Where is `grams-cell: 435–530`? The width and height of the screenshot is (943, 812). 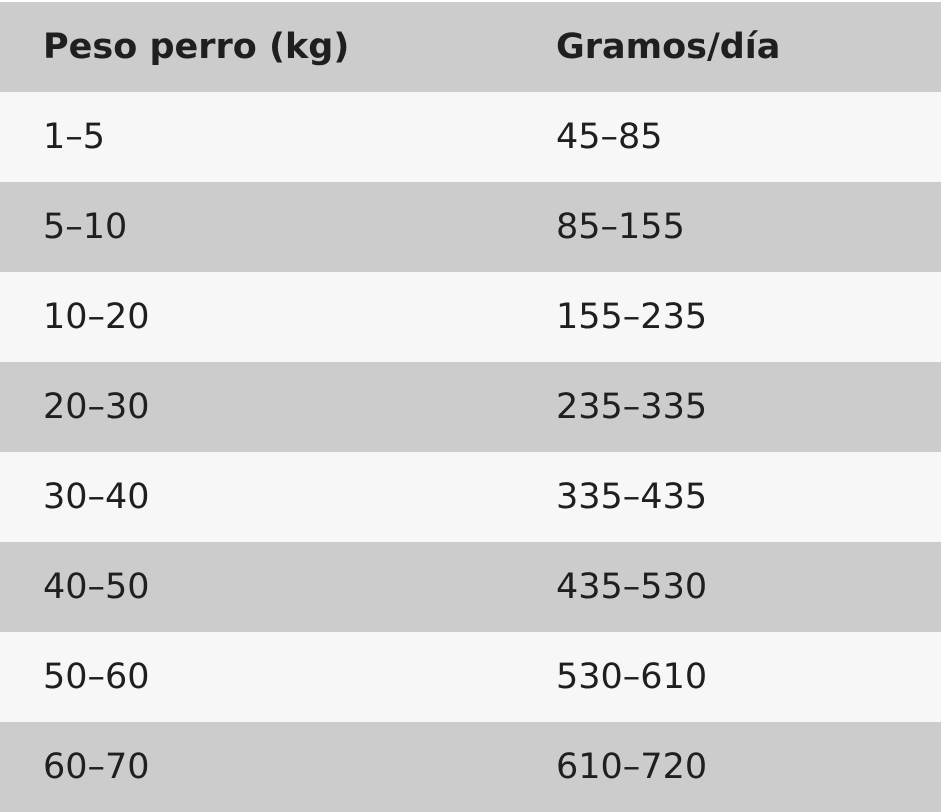
grams-cell: 435–530 is located at coordinates (727, 587).